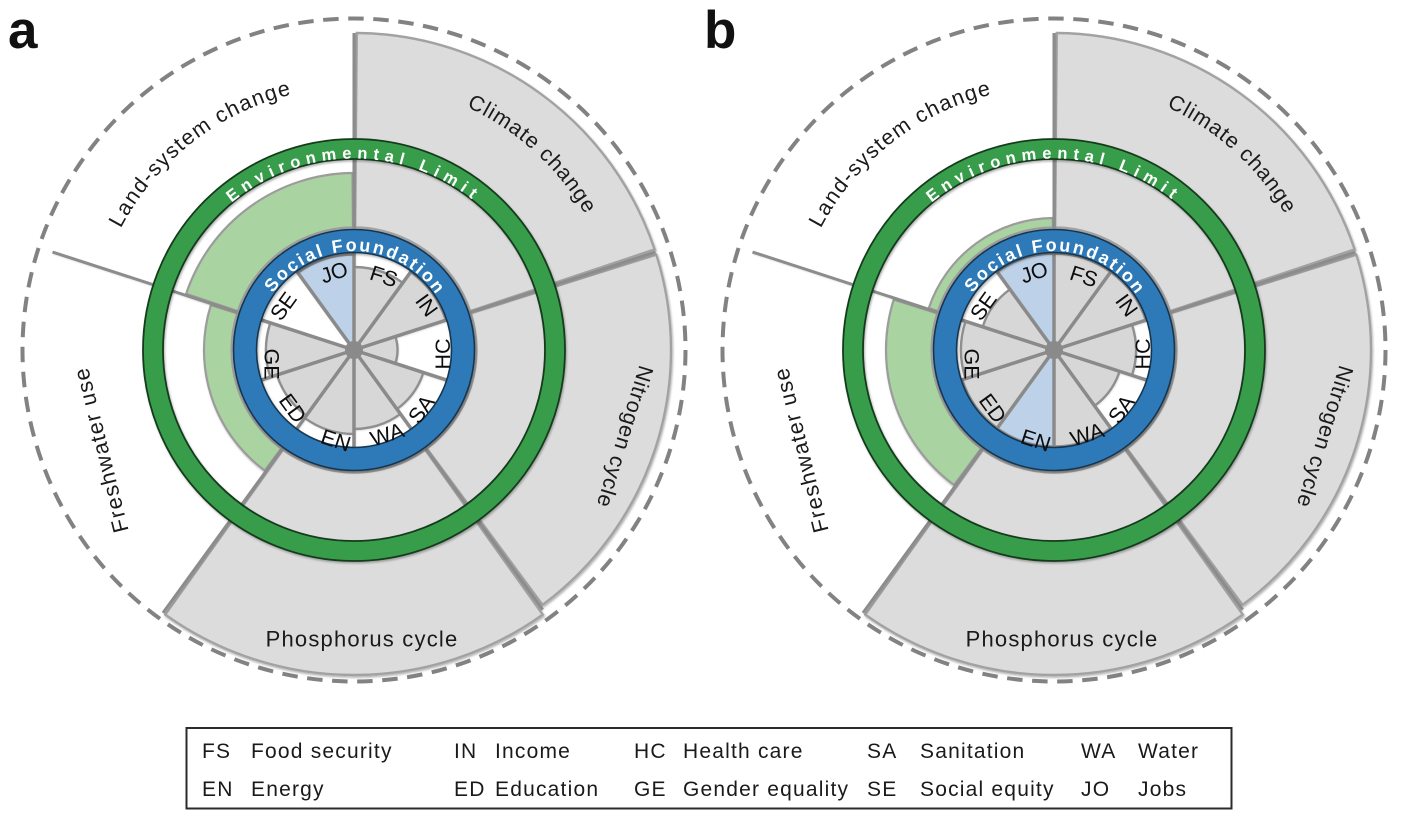 The image size is (1411, 815). What do you see at coordinates (882, 789) in the screenshot?
I see `svg-text: SE` at bounding box center [882, 789].